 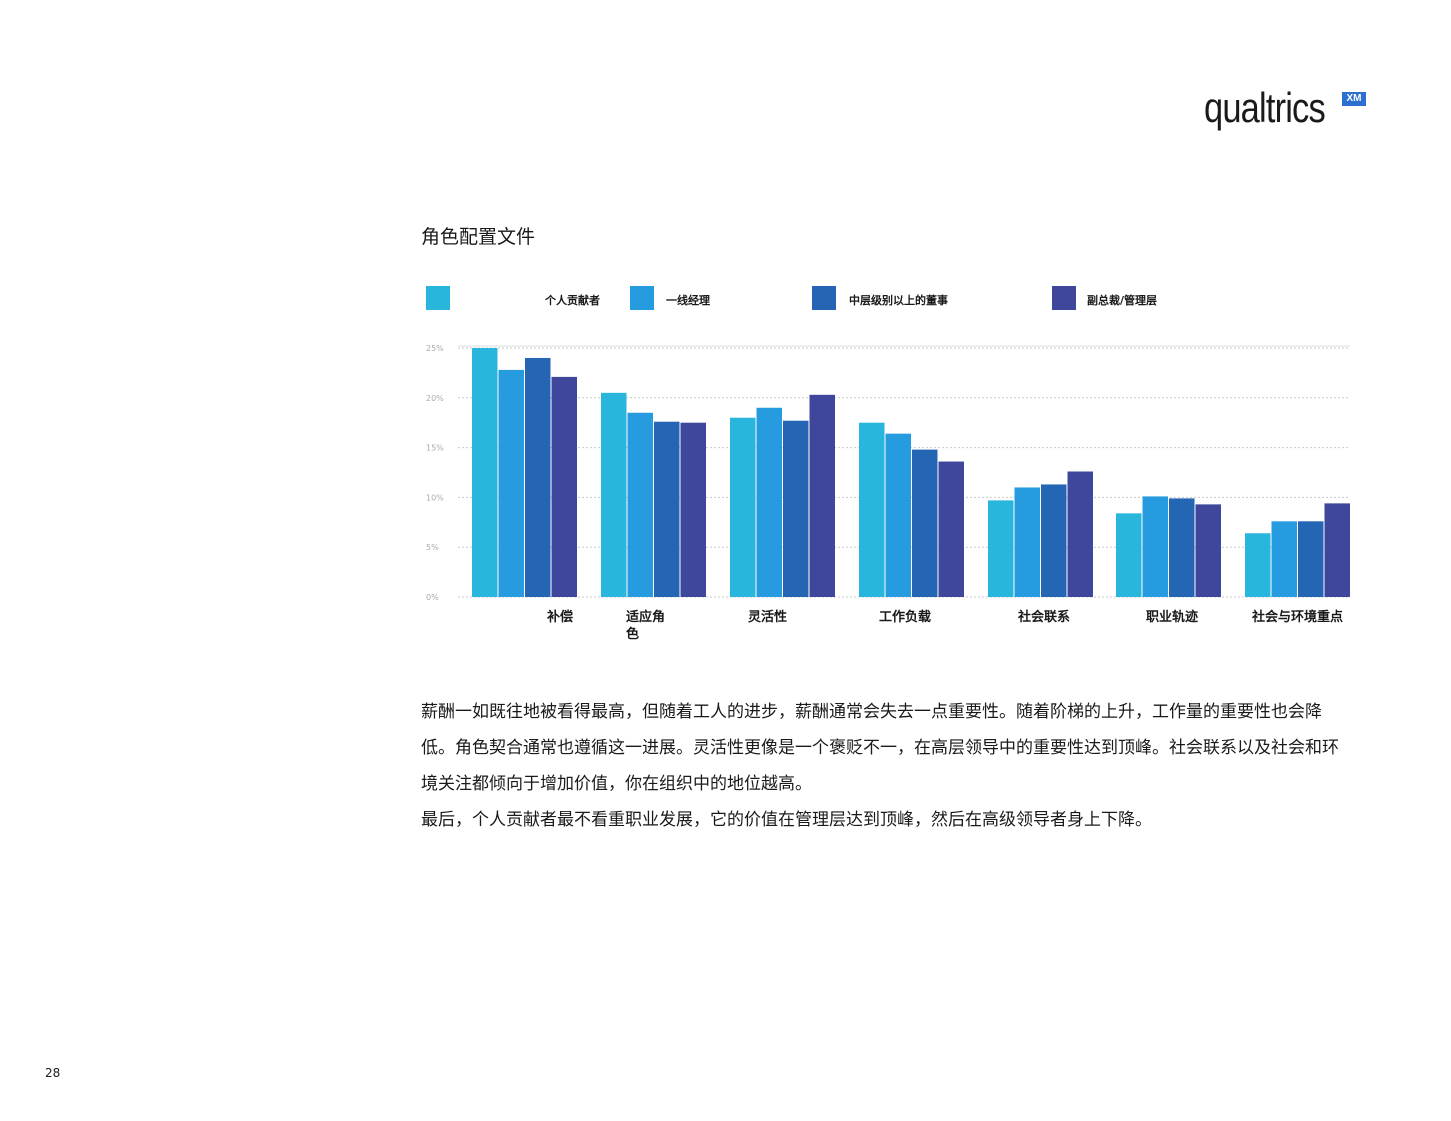 I want to click on x-tick-label: 社会与环境重点, so click(x=1297, y=617).